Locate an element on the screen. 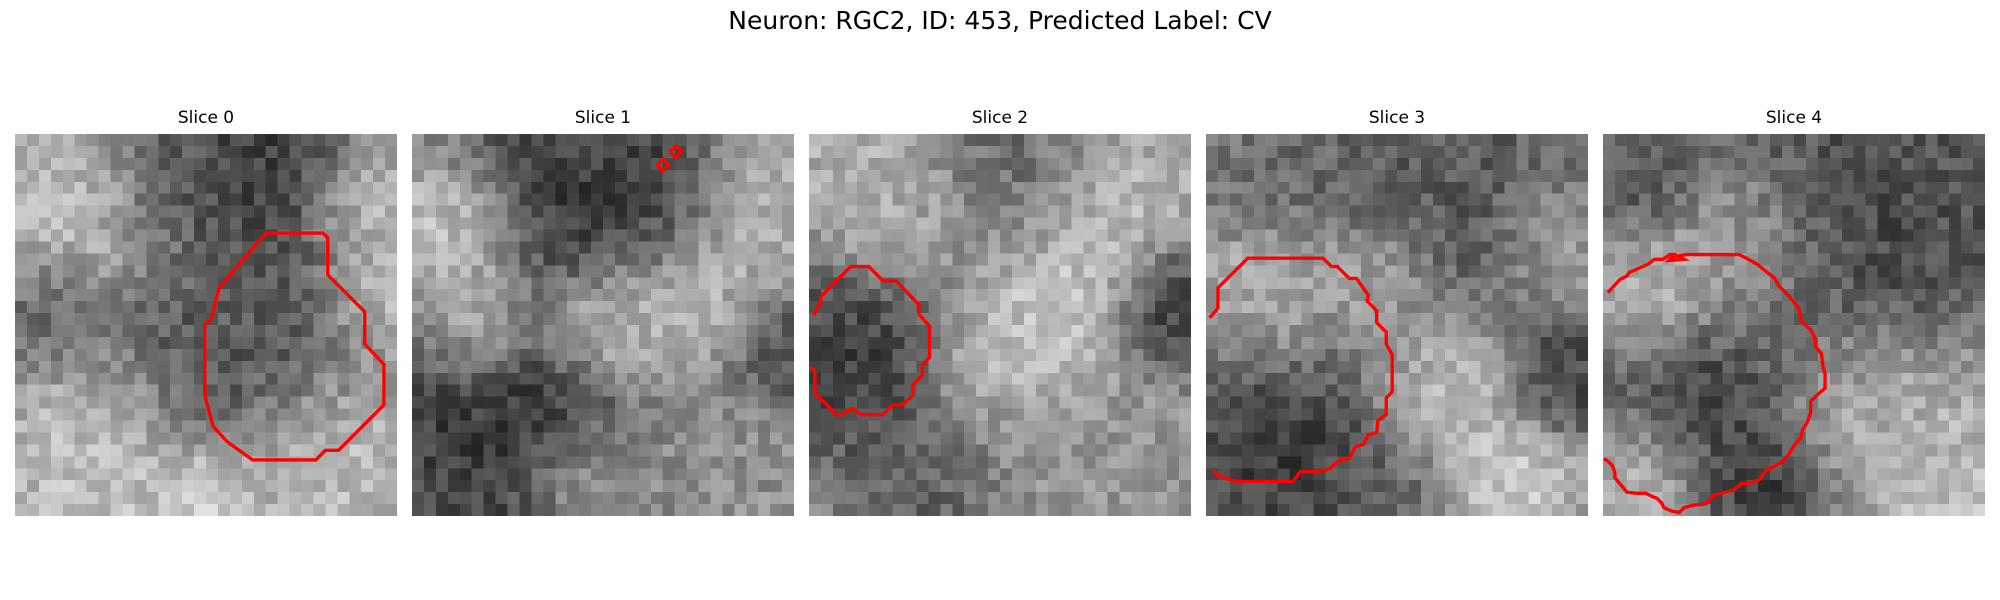 Image resolution: width=2000 pixels, height=600 pixels. panel-title-slice-4: Slice 4 is located at coordinates (1794, 118).